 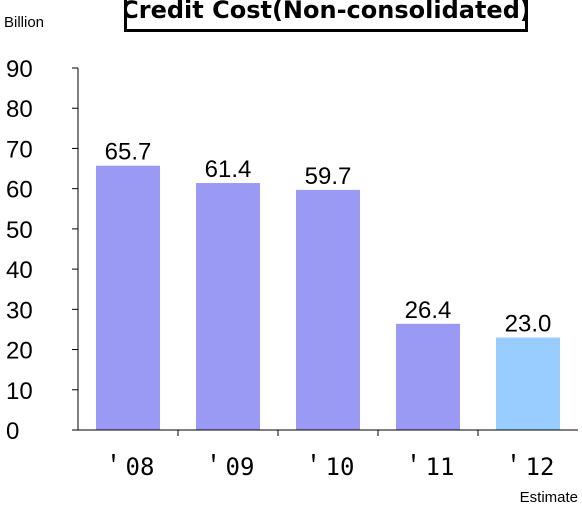 I want to click on estimate-annotation: Estimate, so click(x=549, y=497).